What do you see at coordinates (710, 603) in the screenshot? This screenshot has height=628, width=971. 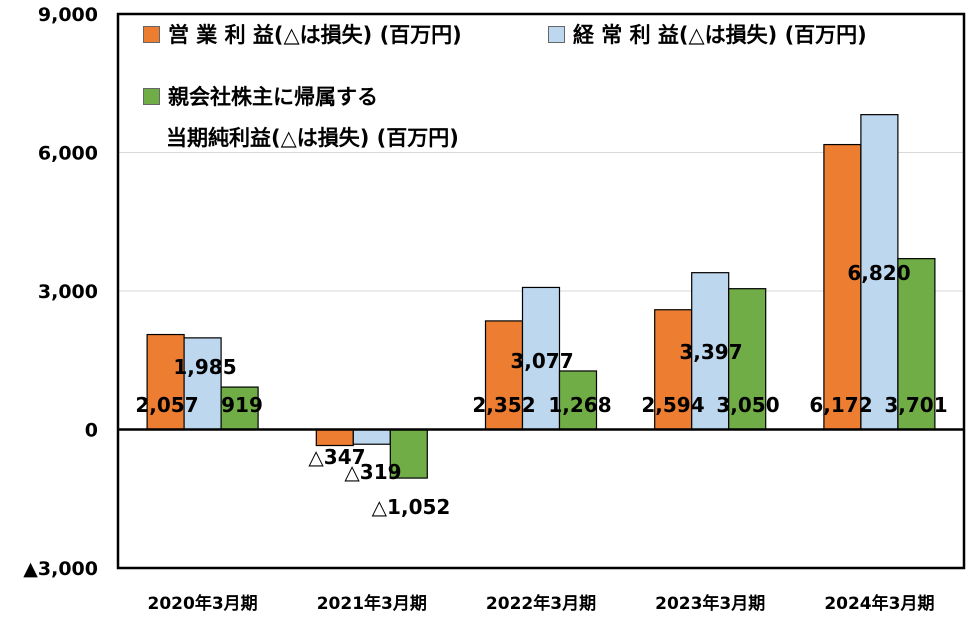 I see `x-tick-label: 2023年3月期` at bounding box center [710, 603].